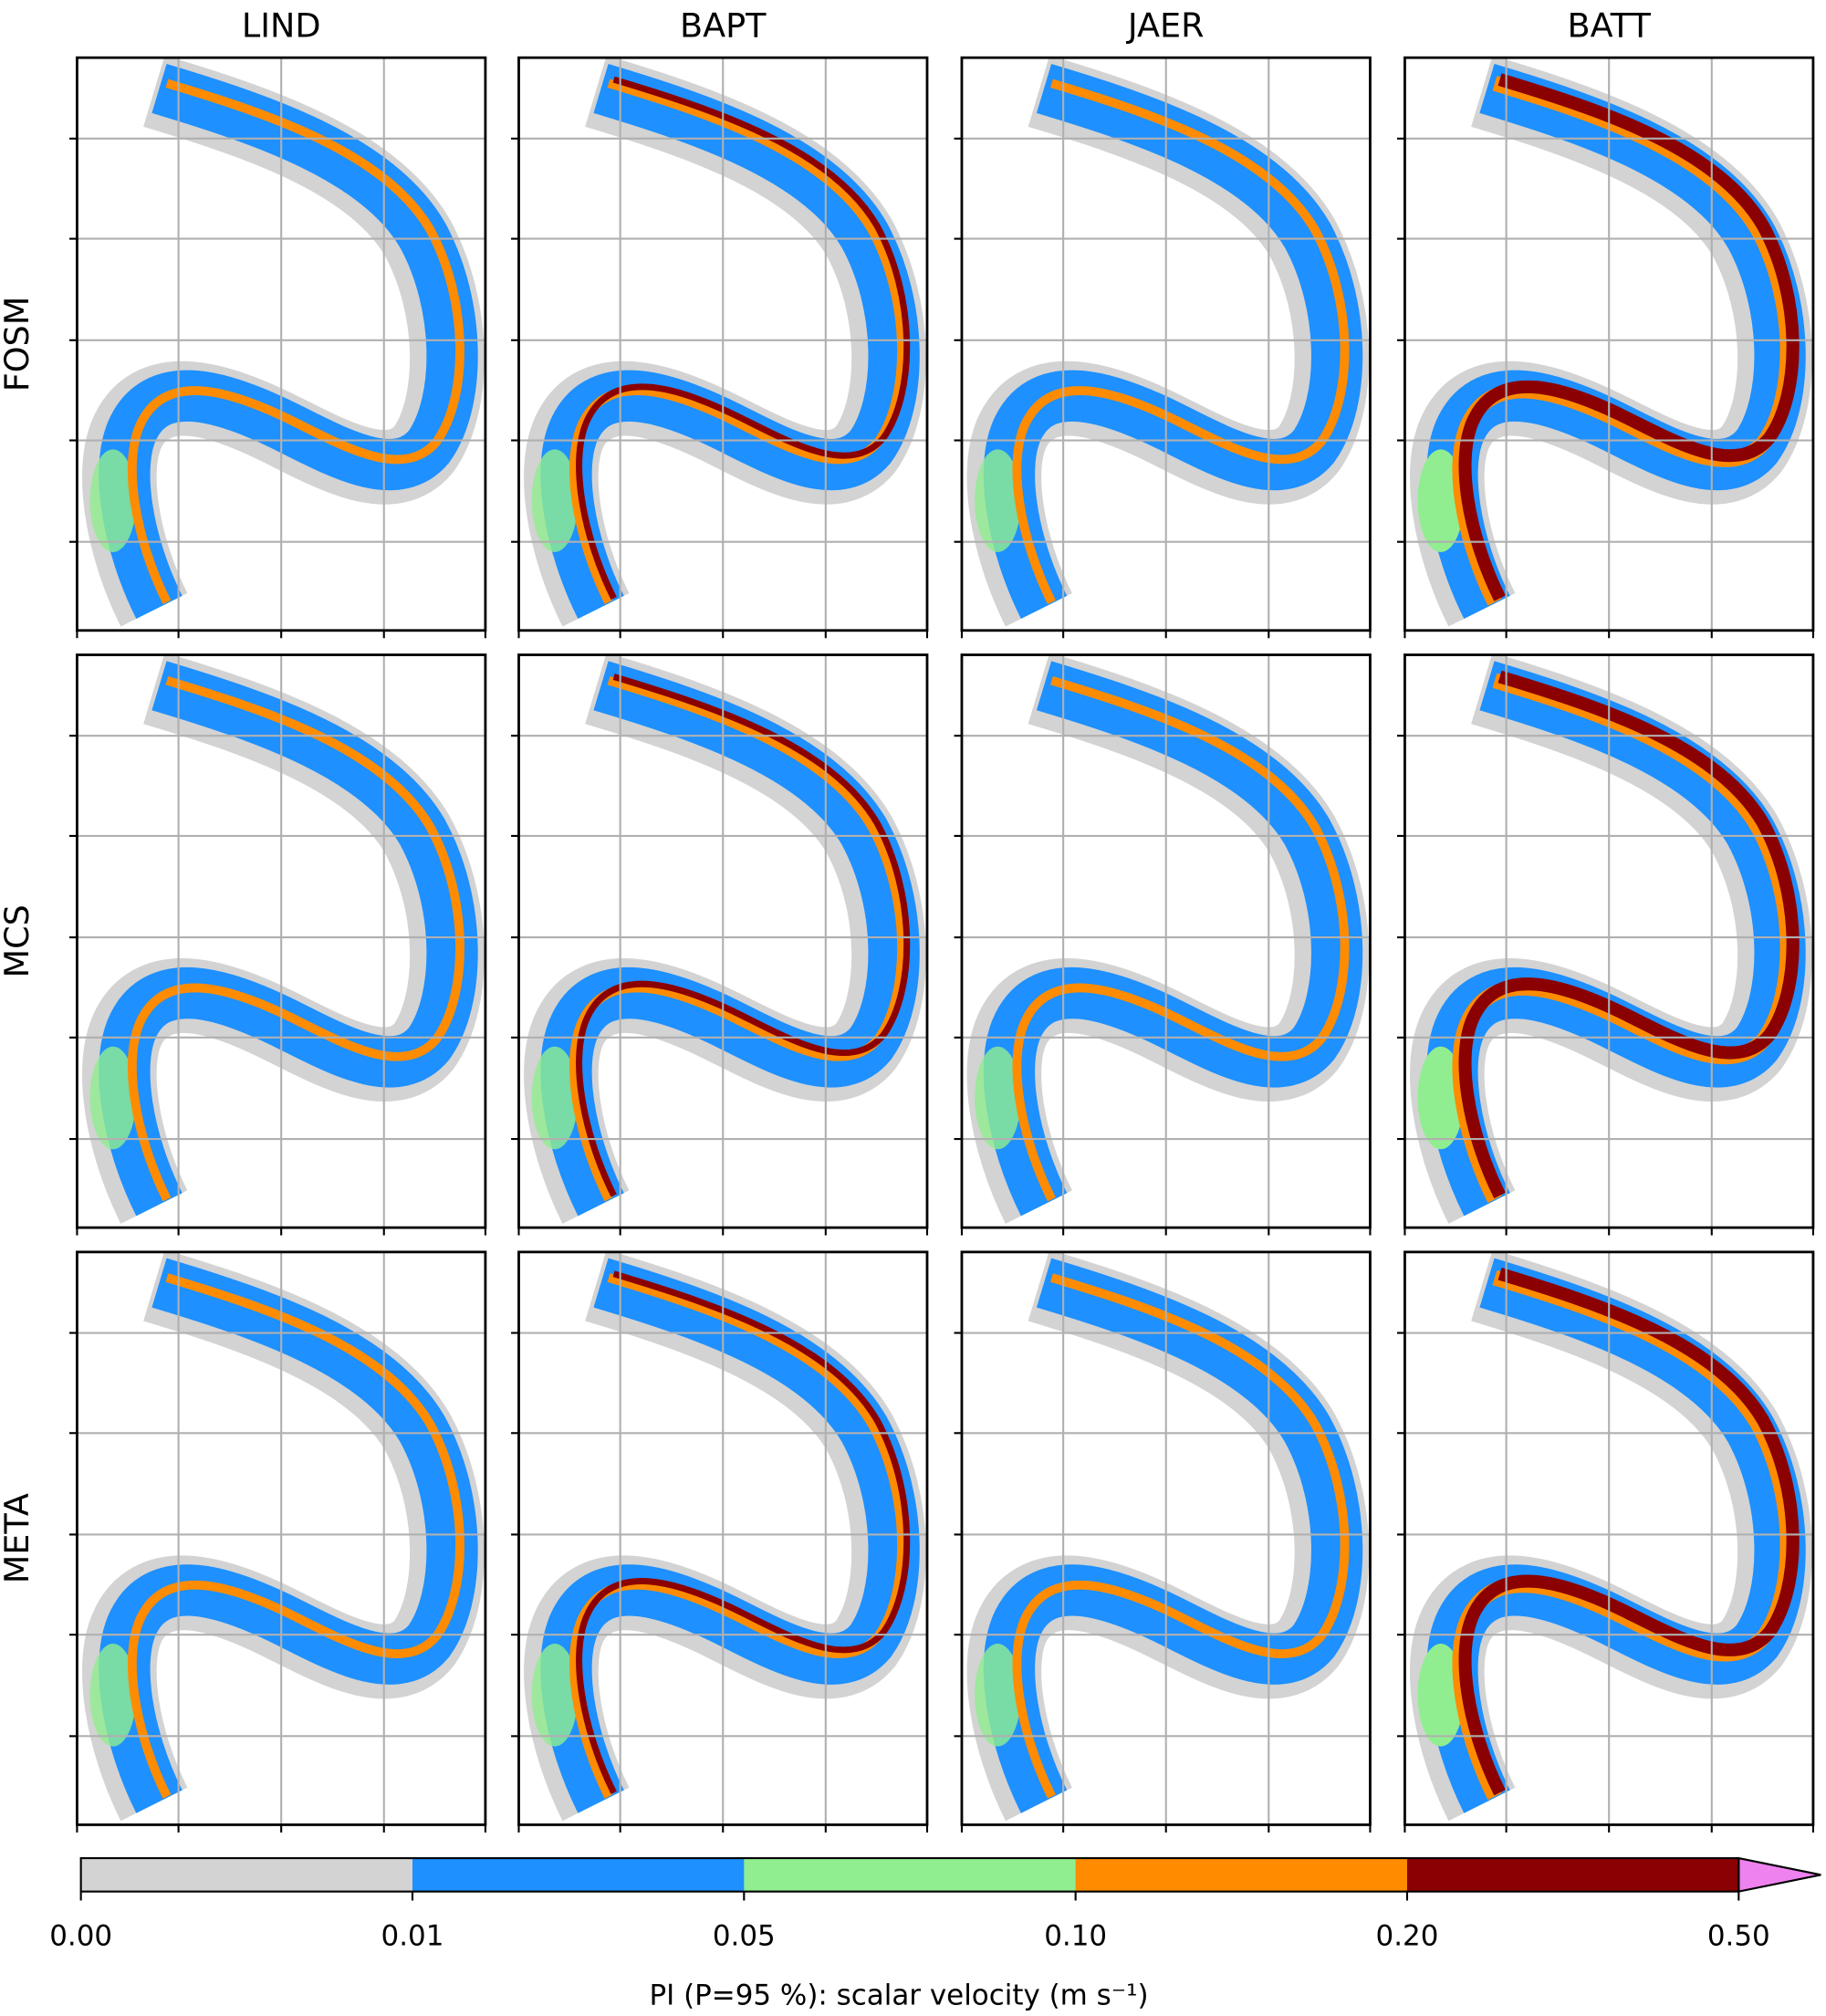  I want to click on colorbar-tick-label: 0.10, so click(1075, 1936).